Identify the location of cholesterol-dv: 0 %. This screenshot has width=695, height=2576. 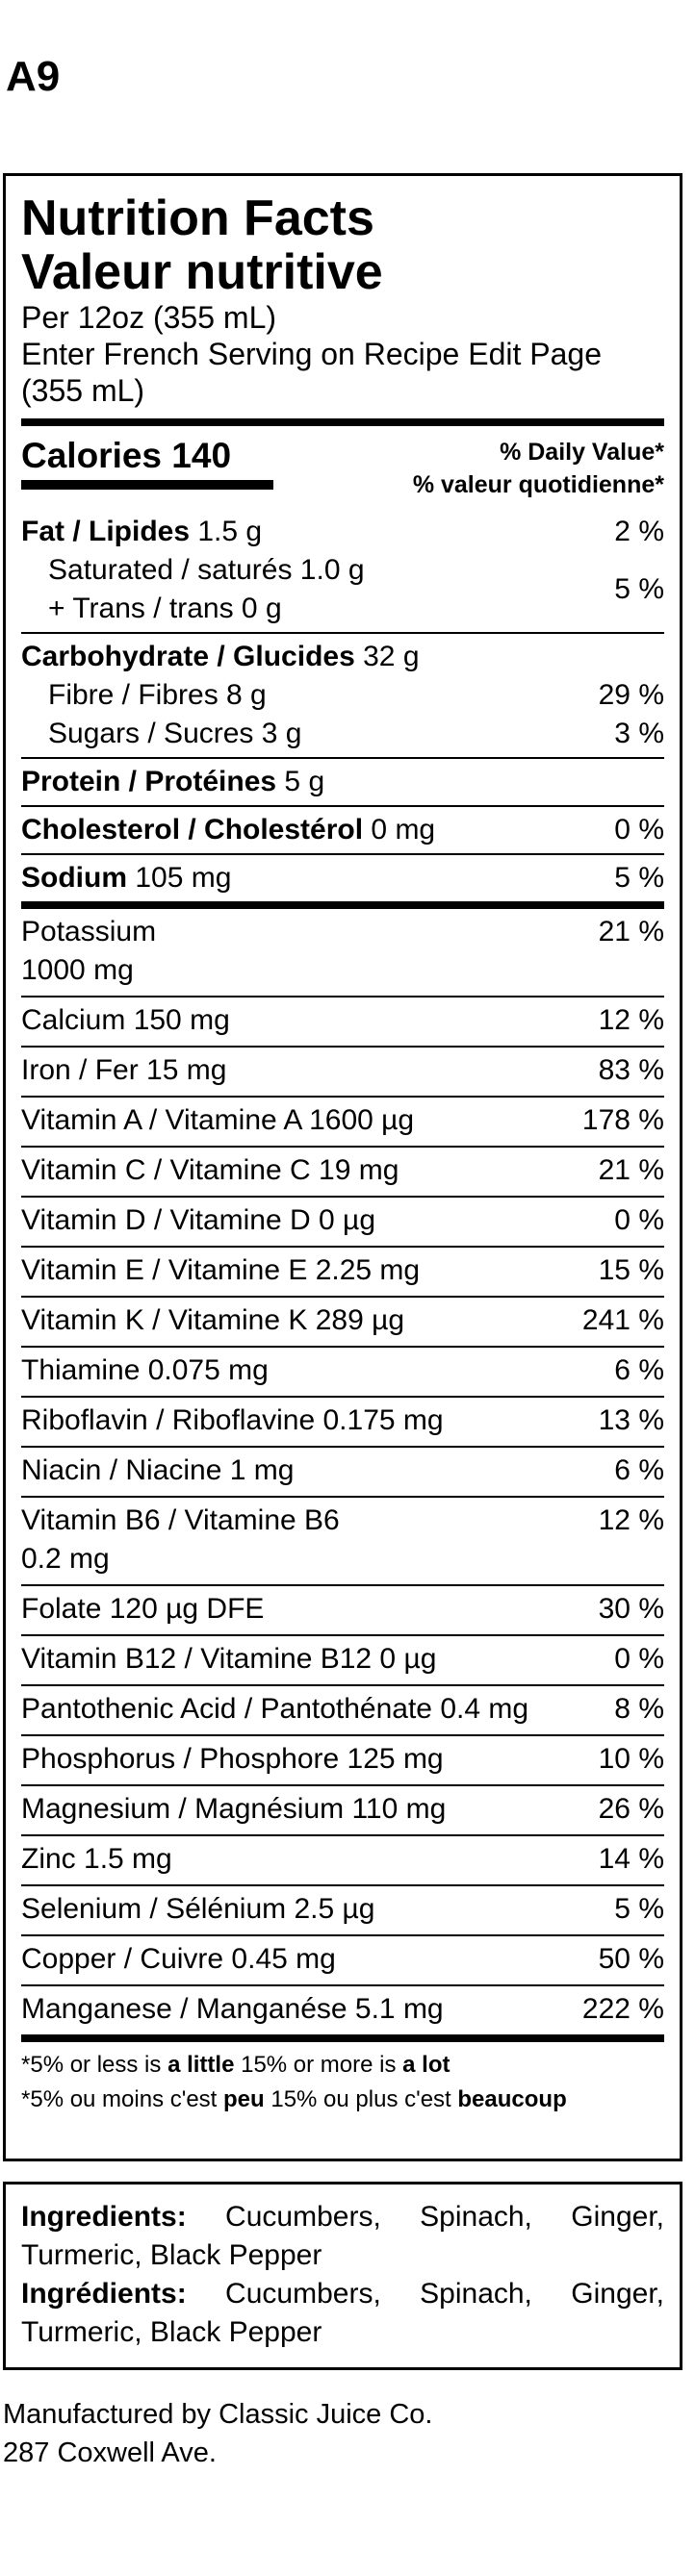
(639, 830).